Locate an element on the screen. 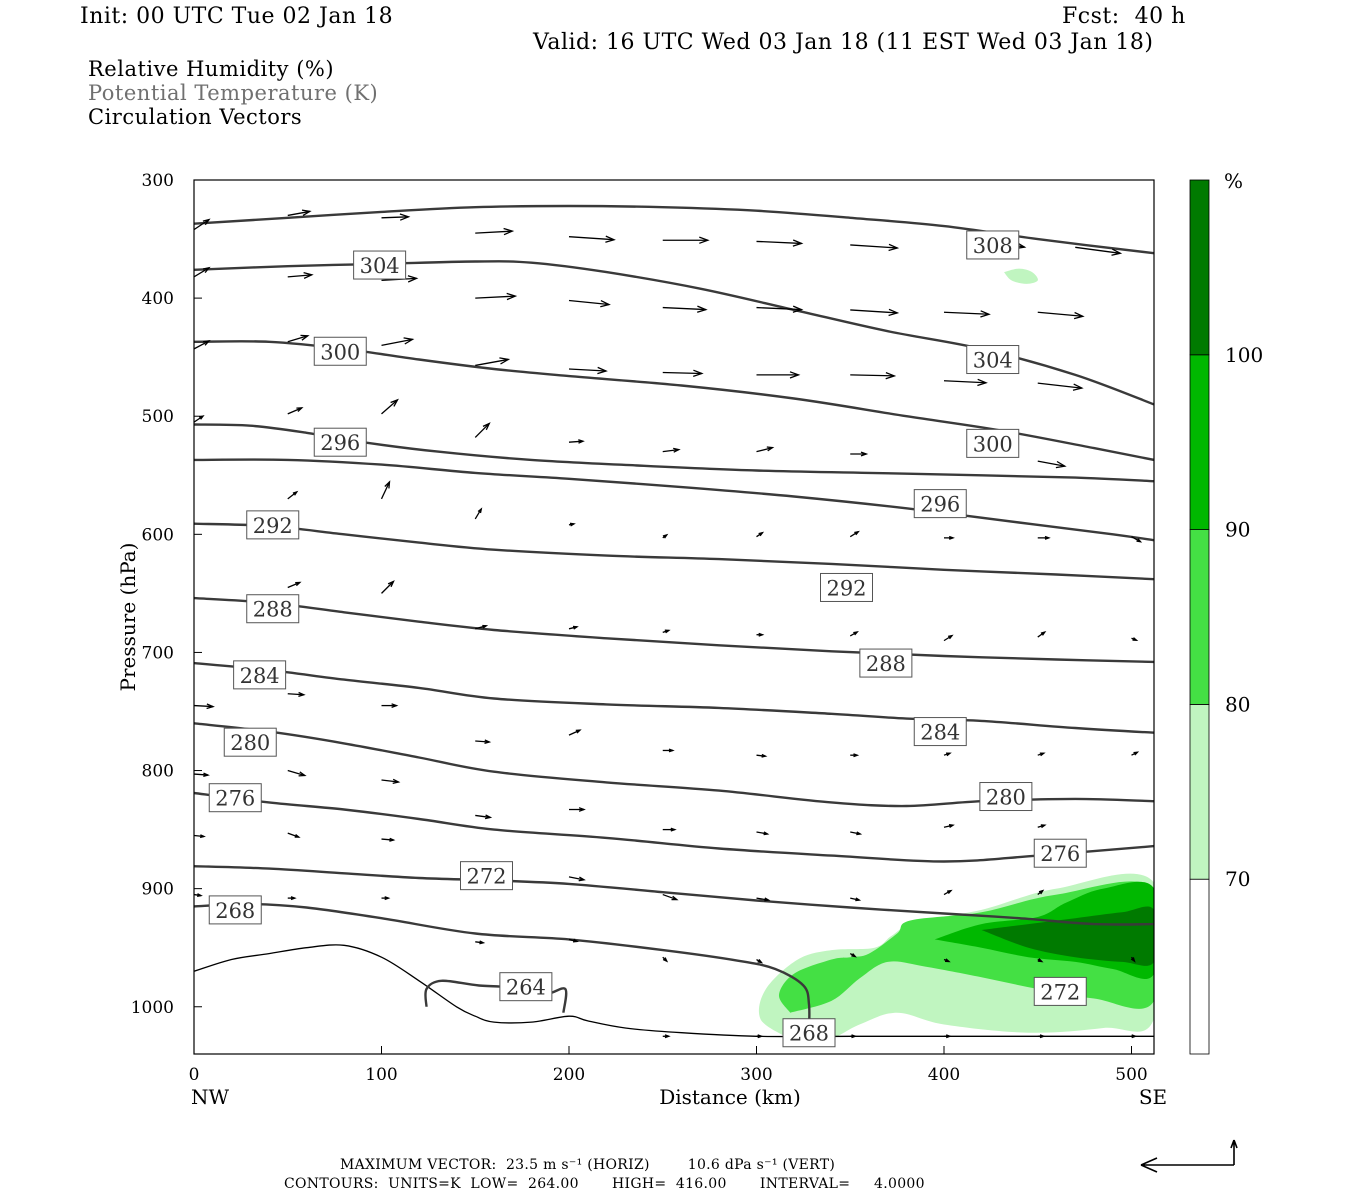 The image size is (1350, 1200). isentrope-label: 300 is located at coordinates (340, 351).